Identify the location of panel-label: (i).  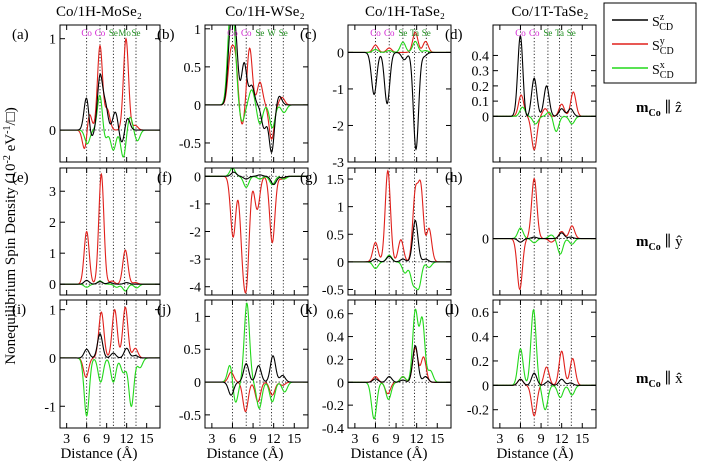
(19, 310).